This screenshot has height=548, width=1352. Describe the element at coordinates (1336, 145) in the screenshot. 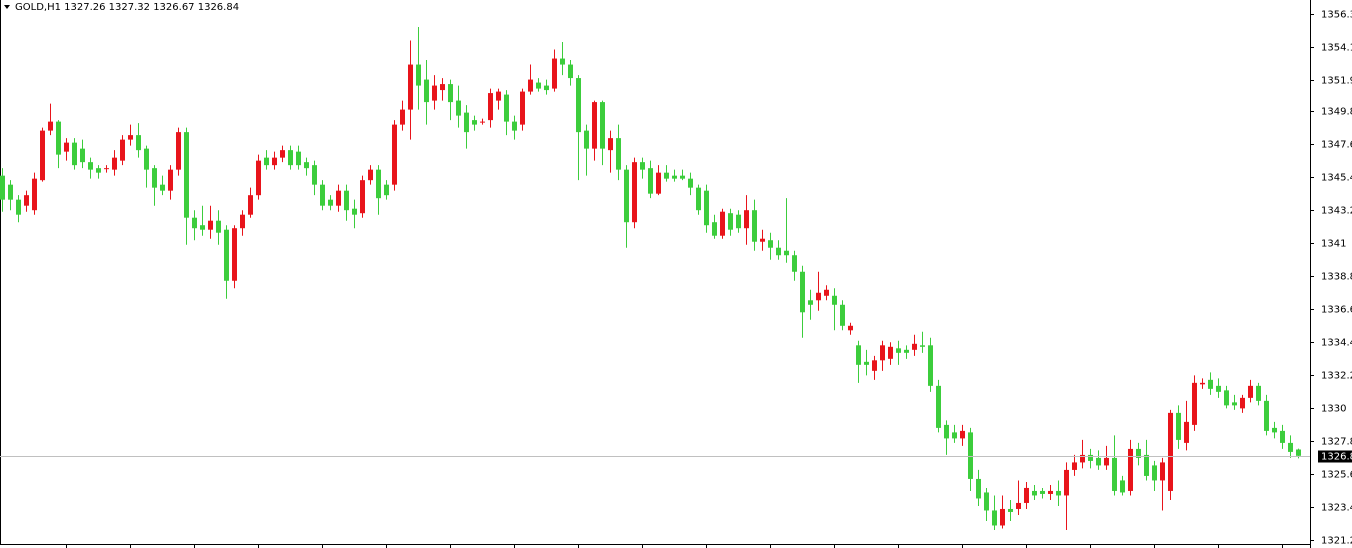

I see `y-tick-label: 1347.6` at that location.